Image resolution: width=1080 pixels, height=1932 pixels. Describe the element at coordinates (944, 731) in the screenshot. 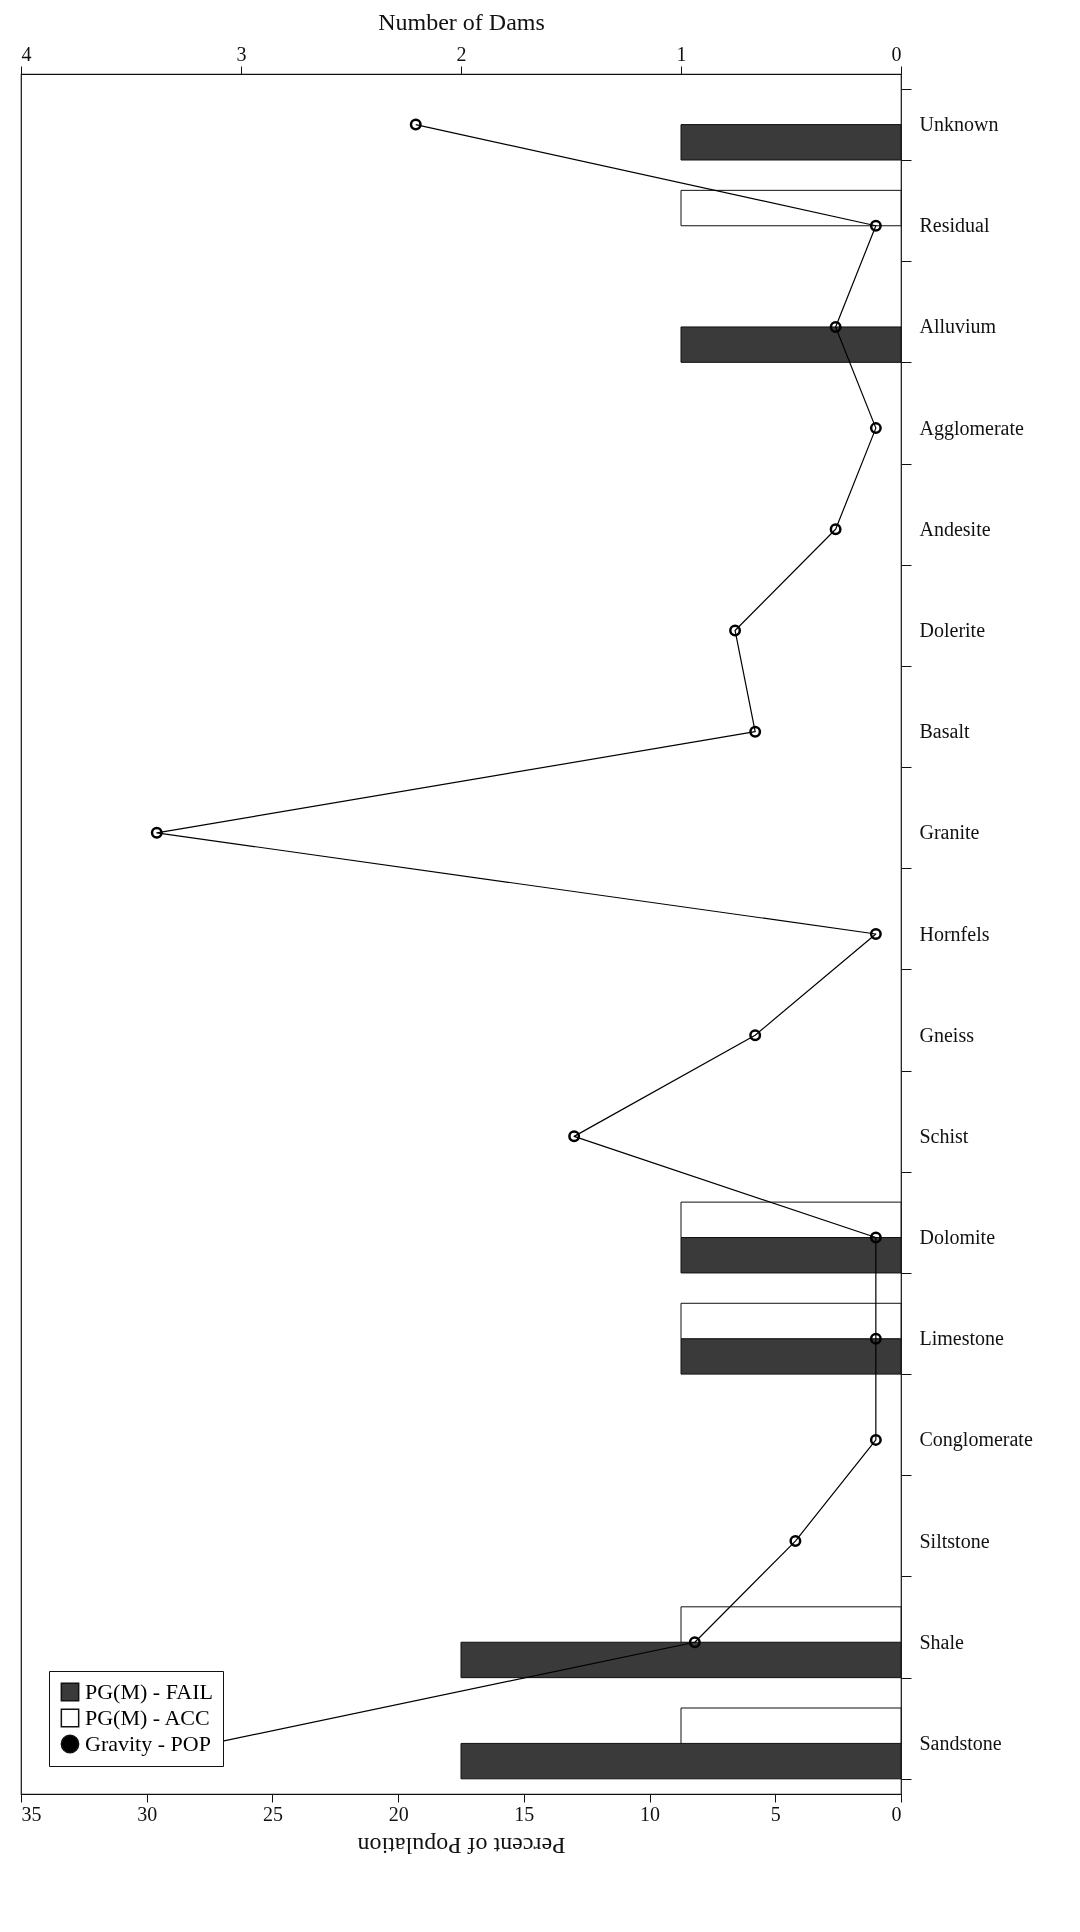

I see `y-tick-label: Basalt` at that location.